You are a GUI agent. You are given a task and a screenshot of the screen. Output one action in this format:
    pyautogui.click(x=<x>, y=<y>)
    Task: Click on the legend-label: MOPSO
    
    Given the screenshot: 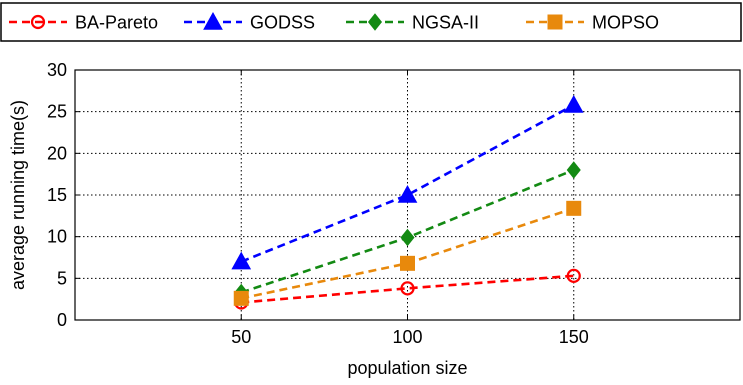 What is the action you would take?
    pyautogui.click(x=625, y=23)
    